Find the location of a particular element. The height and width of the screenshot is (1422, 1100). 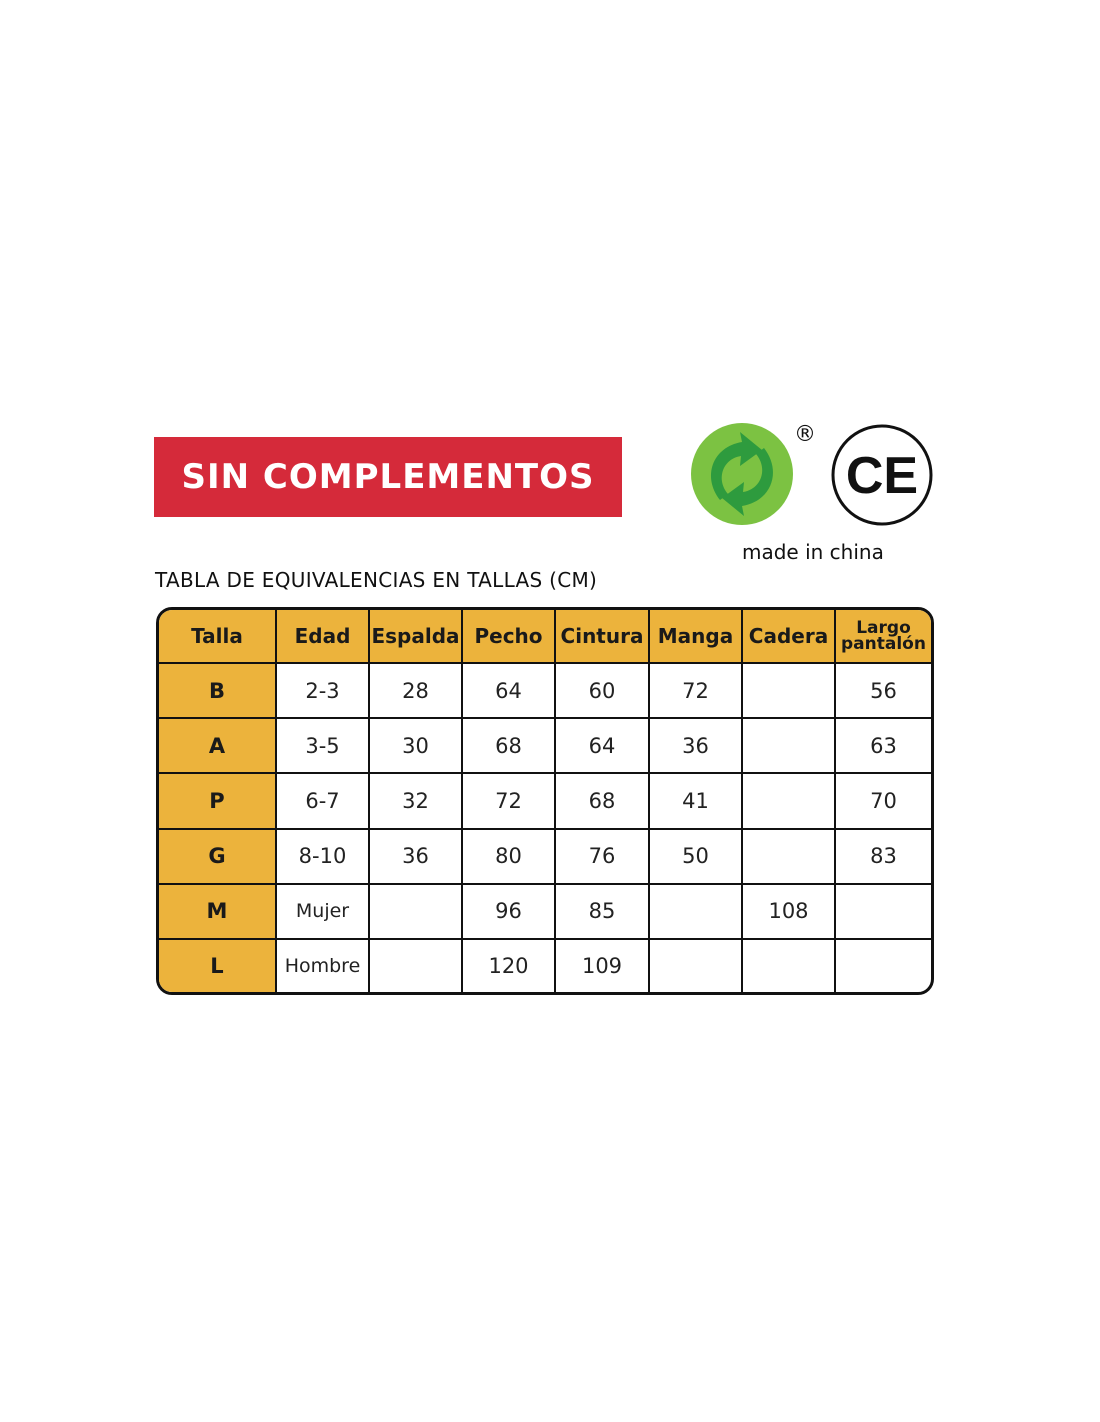

sin-complementos-banner: SIN COMPLEMENTOS is located at coordinates (388, 477).